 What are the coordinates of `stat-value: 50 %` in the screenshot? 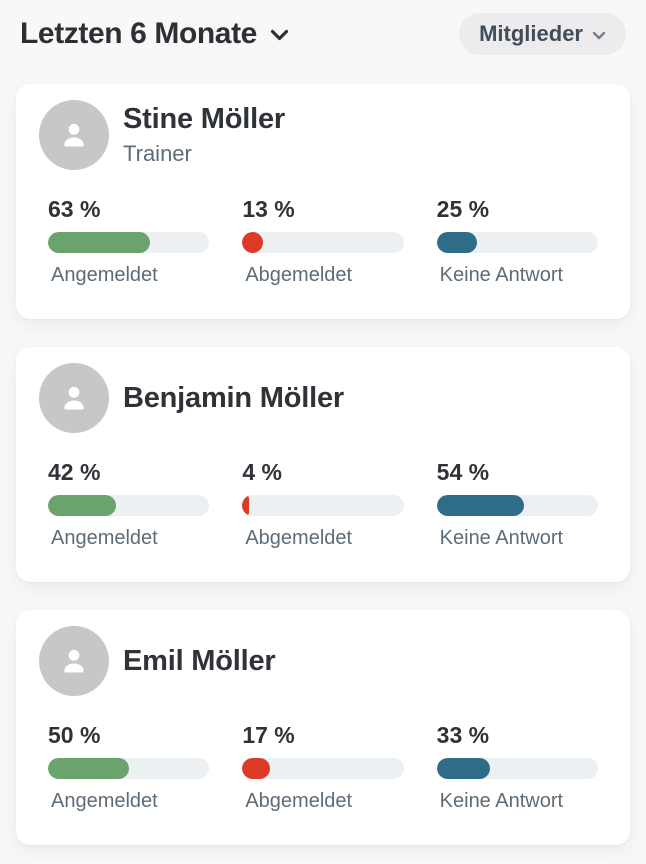 It's located at (74, 735).